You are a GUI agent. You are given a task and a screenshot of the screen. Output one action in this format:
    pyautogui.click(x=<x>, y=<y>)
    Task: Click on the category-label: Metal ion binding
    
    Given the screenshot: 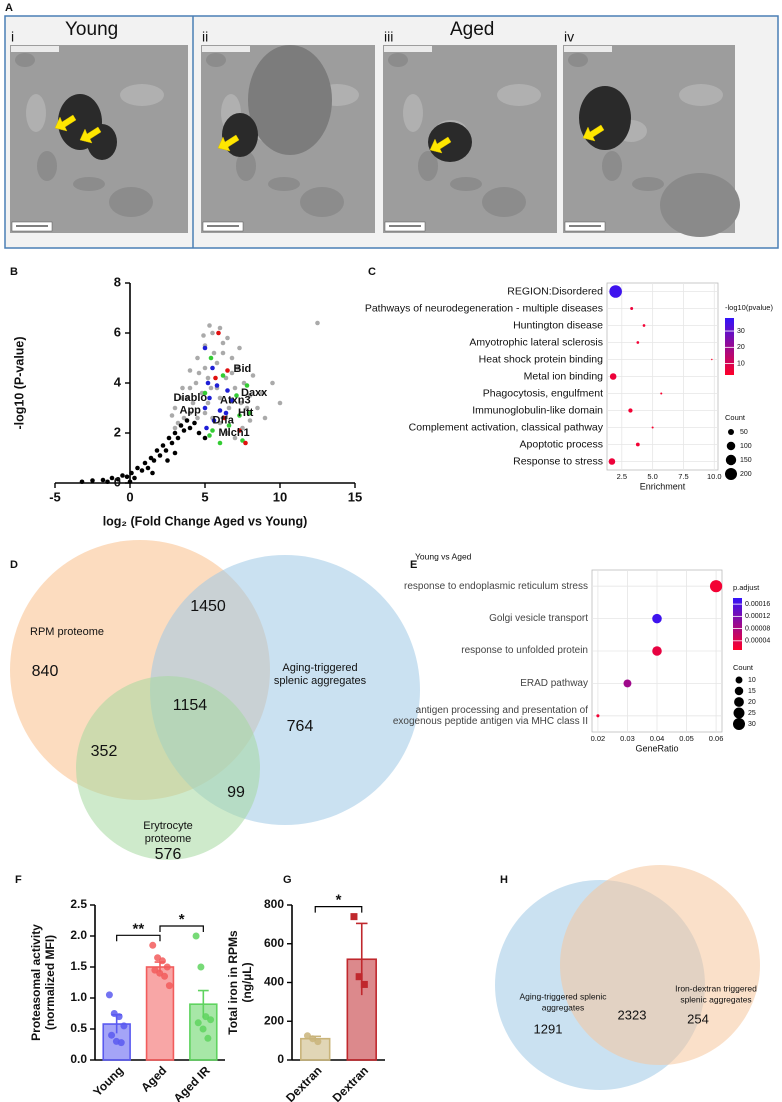 What is the action you would take?
    pyautogui.click(x=564, y=376)
    